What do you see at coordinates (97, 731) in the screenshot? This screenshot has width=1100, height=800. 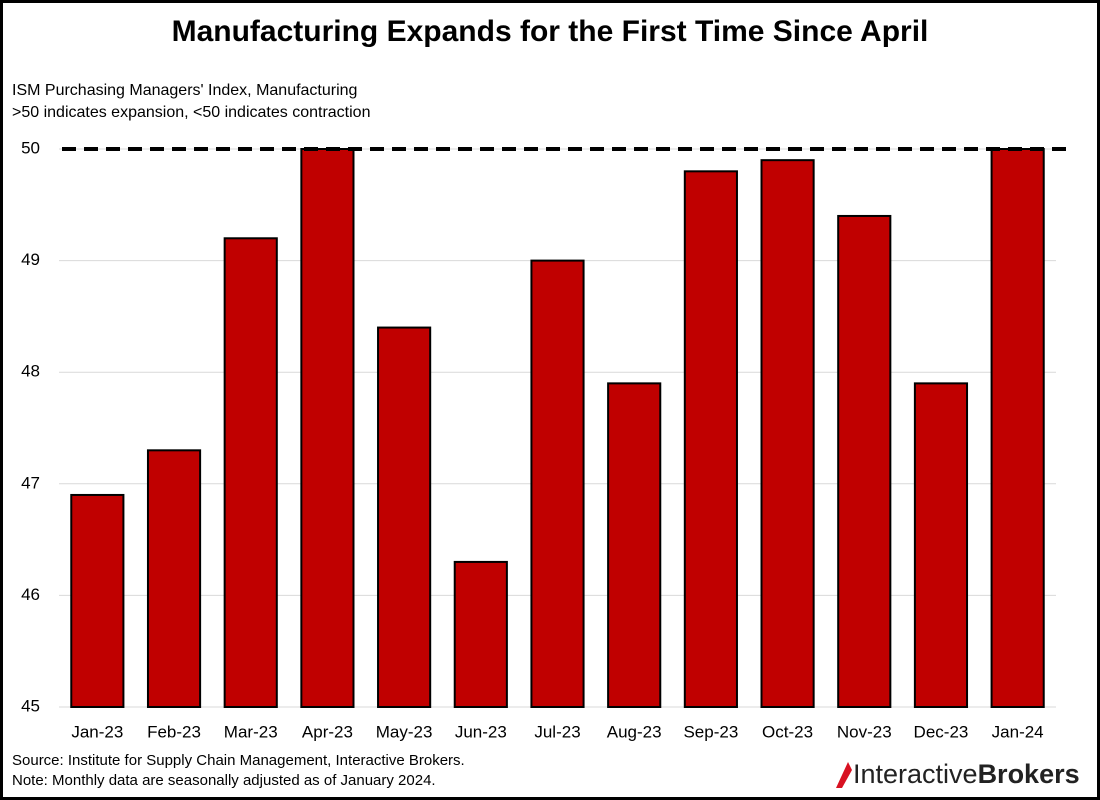 I see `x-tick-label: Jan-23` at bounding box center [97, 731].